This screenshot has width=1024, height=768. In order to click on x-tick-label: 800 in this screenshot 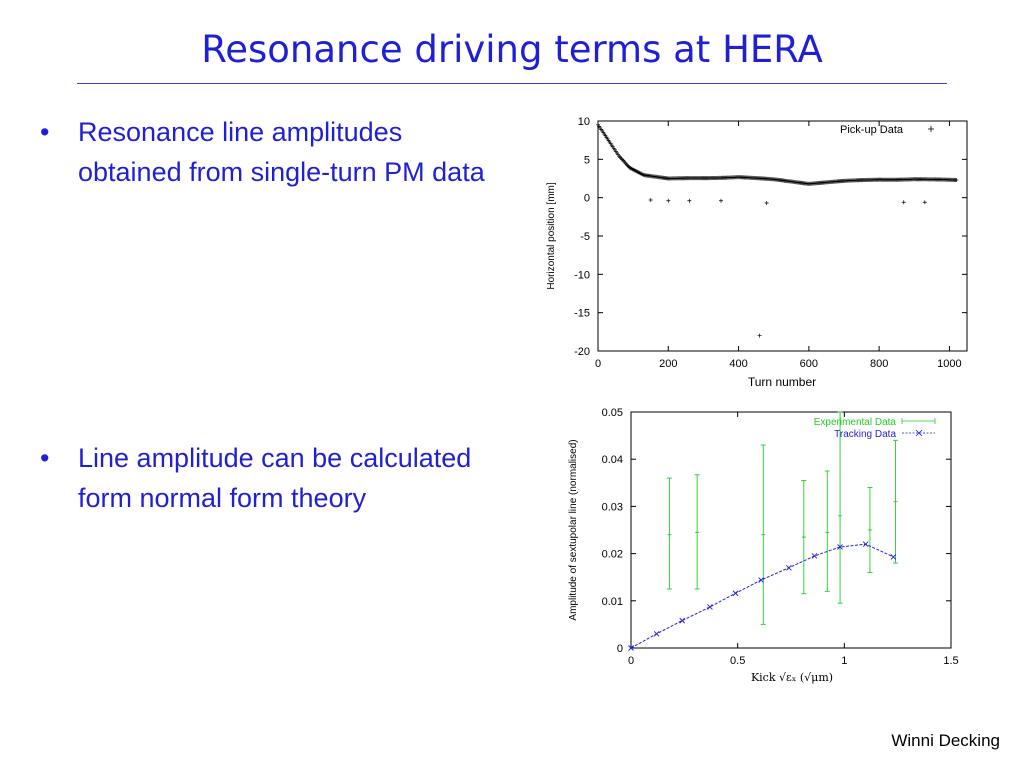, I will do `click(879, 364)`.